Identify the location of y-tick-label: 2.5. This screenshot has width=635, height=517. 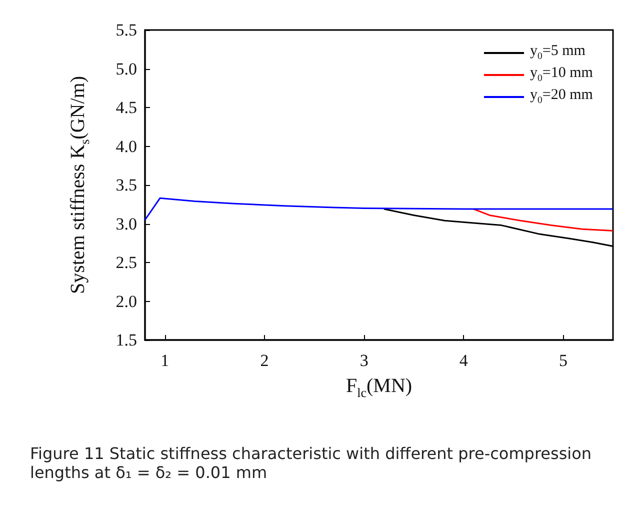
(126, 262).